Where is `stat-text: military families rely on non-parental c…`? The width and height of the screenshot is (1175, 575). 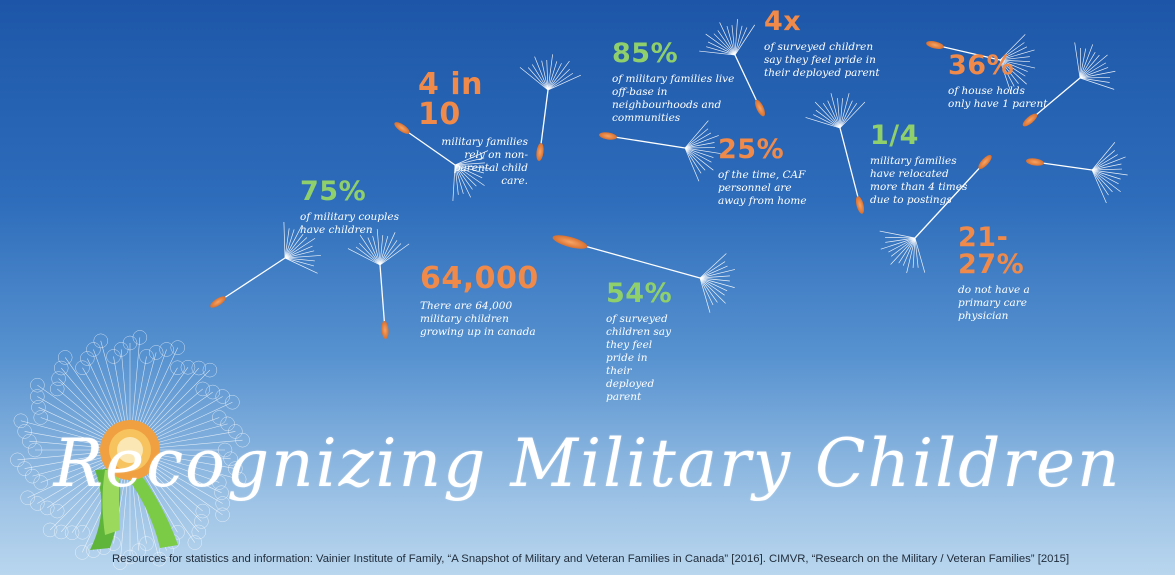 stat-text: military families rely on non-parental c… is located at coordinates (484, 161).